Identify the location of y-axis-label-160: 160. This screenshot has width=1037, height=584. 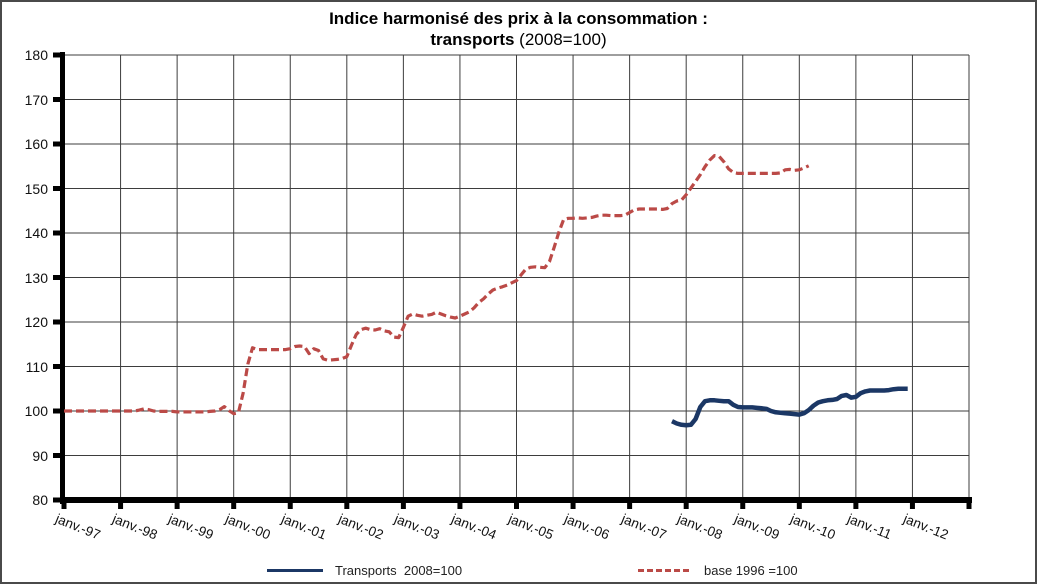
(36, 144).